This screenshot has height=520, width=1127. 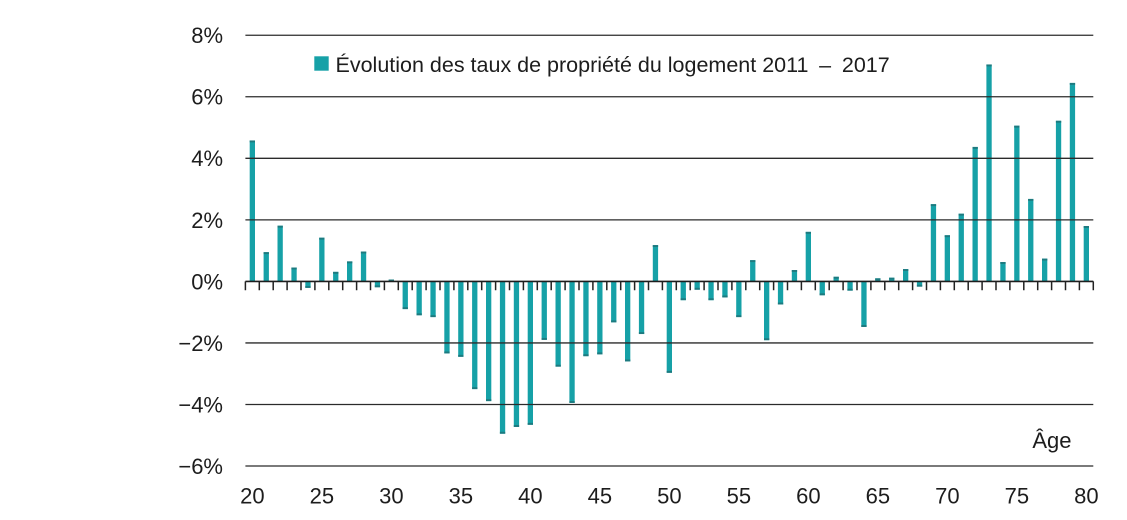 I want to click on svg-text: 55, so click(x=739, y=496).